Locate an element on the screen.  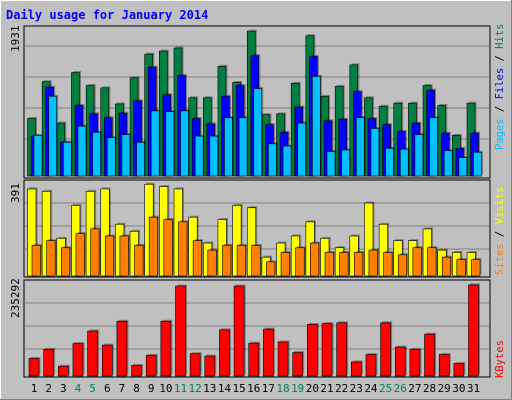
kbytes-panel-side-label: KBytes is located at coordinates (500, 359).